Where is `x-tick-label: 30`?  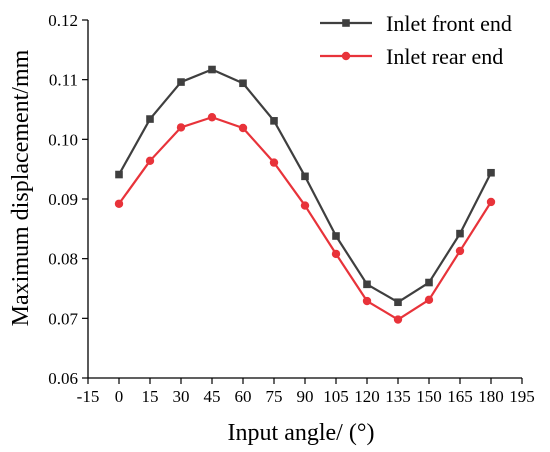 x-tick-label: 30 is located at coordinates (181, 396).